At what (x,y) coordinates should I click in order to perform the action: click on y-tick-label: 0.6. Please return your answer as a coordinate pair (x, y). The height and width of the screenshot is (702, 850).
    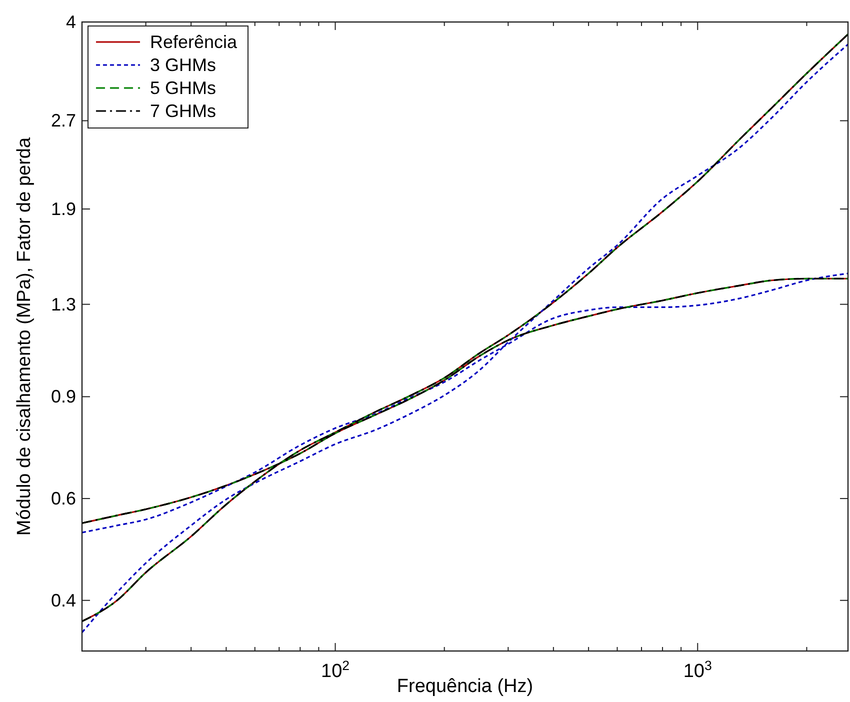
    Looking at the image, I should click on (63, 498).